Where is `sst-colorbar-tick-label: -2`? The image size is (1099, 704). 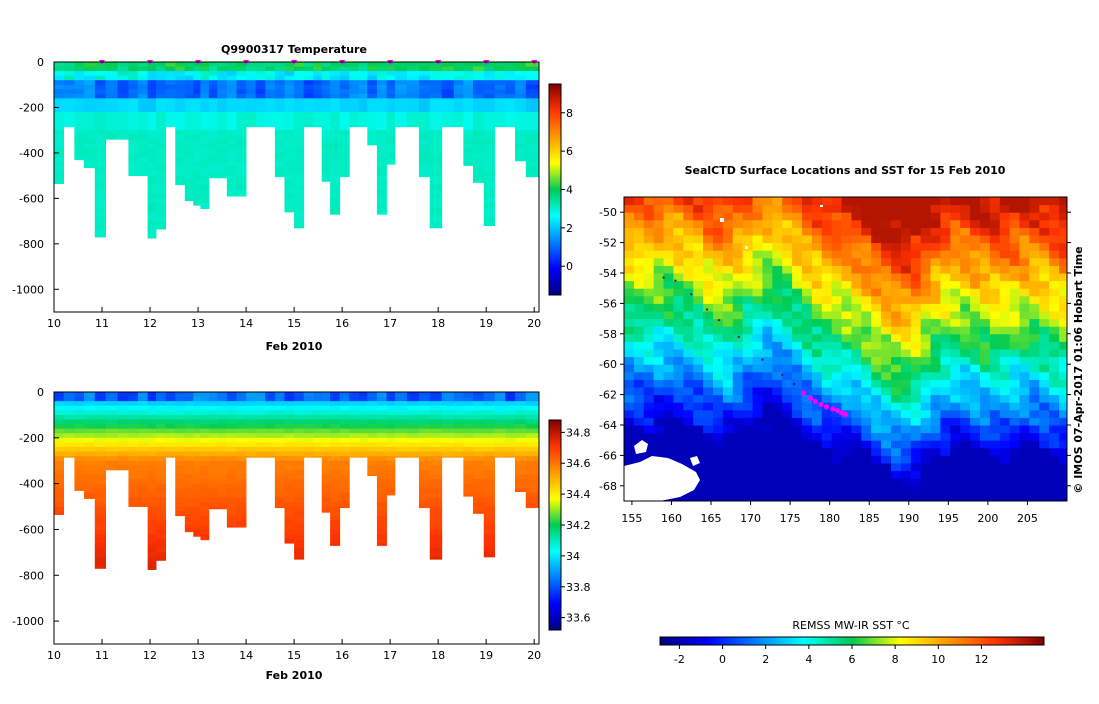 sst-colorbar-tick-label: -2 is located at coordinates (679, 659).